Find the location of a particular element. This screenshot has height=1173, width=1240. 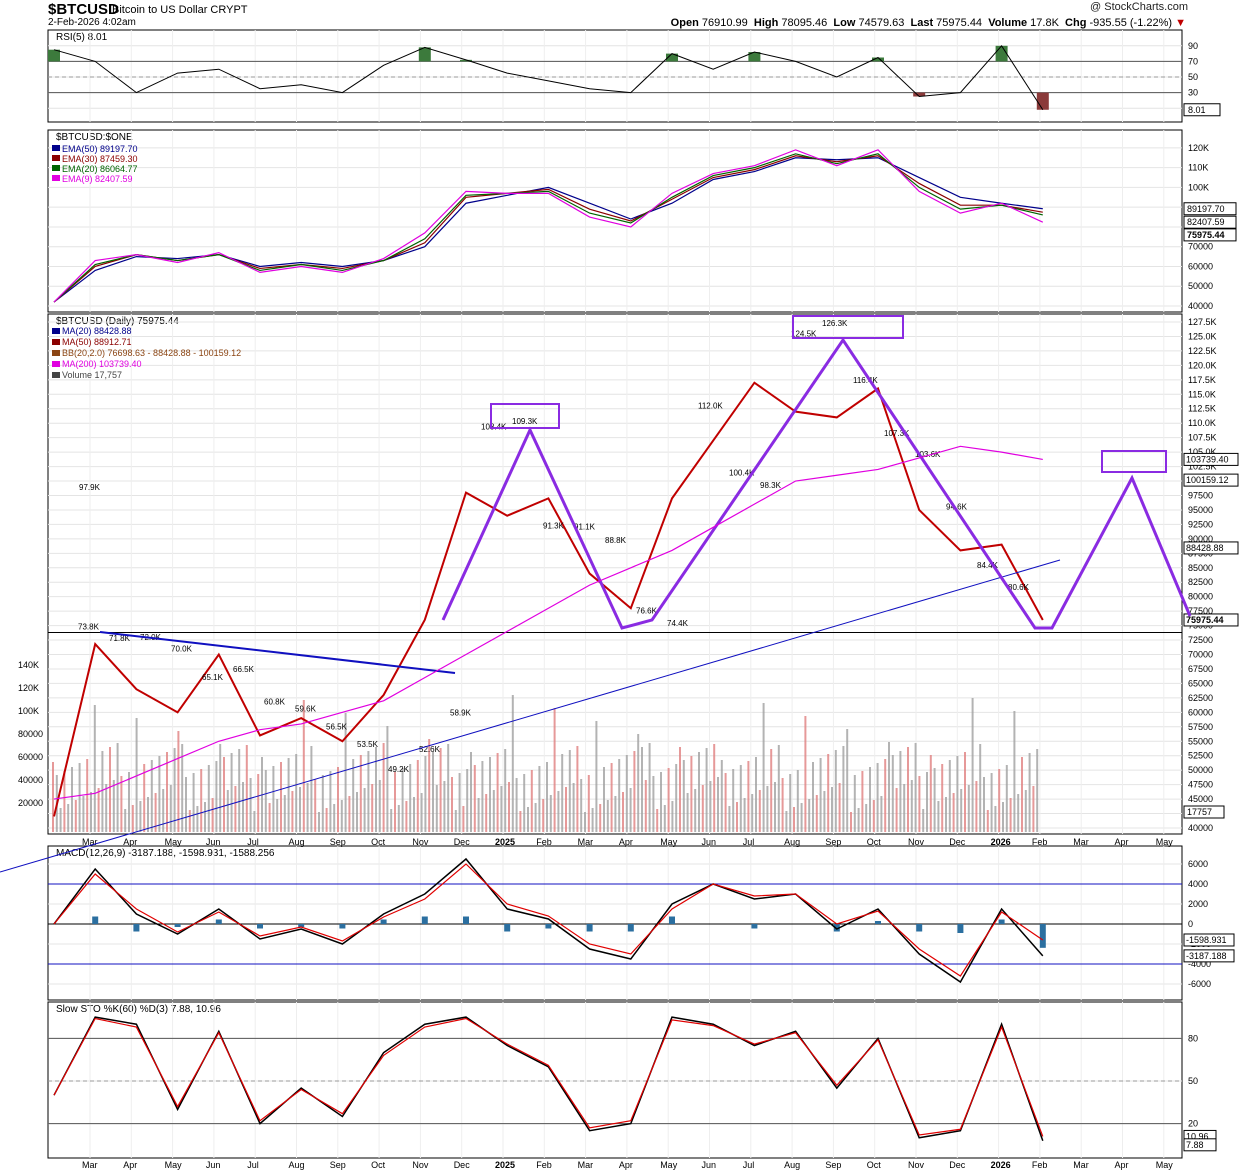

price-legend-4: Volume 17,757 is located at coordinates (92, 375).